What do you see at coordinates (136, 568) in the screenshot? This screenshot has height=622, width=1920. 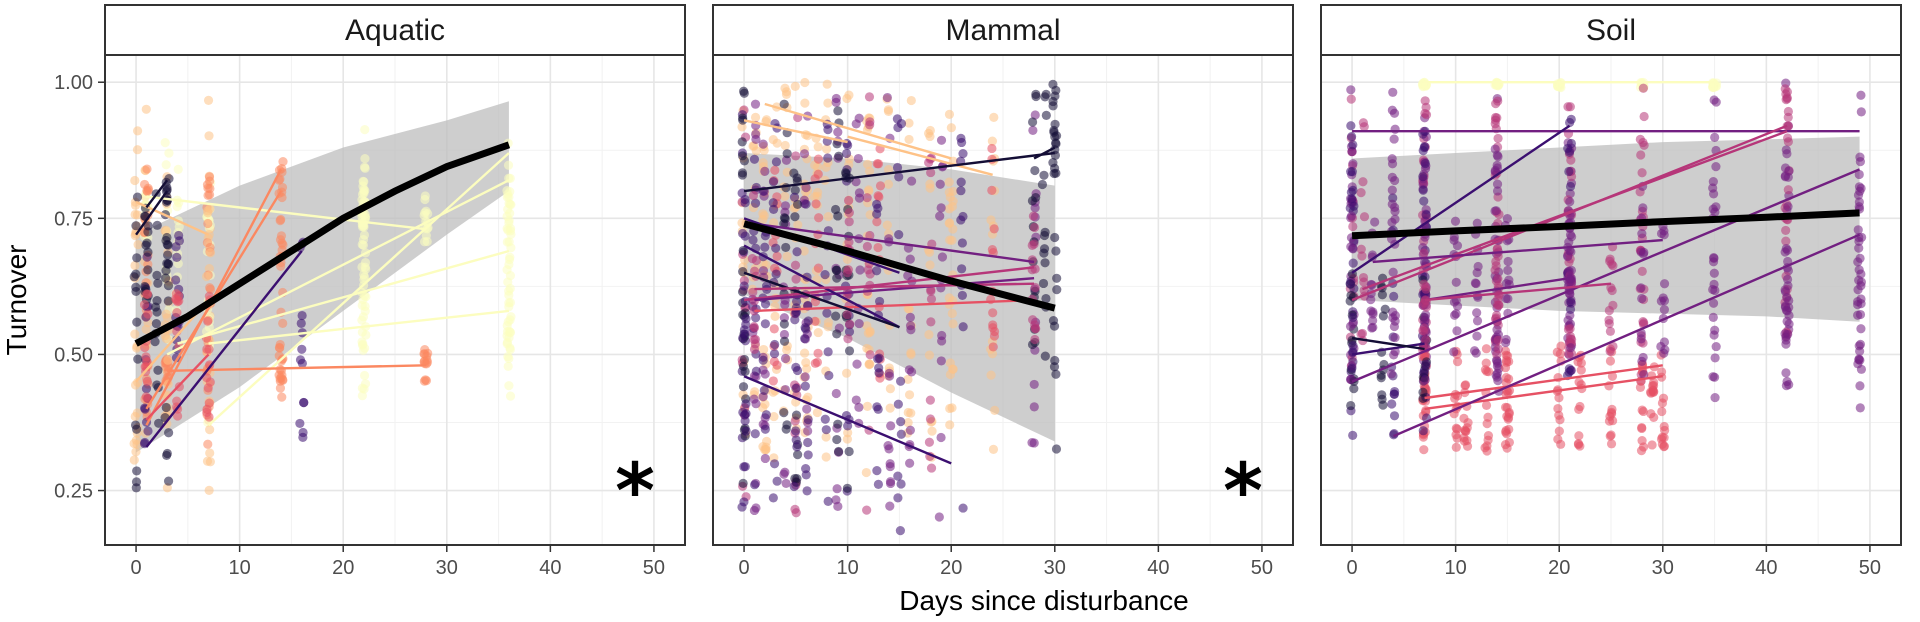 I see `x-tick-label: 0` at bounding box center [136, 568].